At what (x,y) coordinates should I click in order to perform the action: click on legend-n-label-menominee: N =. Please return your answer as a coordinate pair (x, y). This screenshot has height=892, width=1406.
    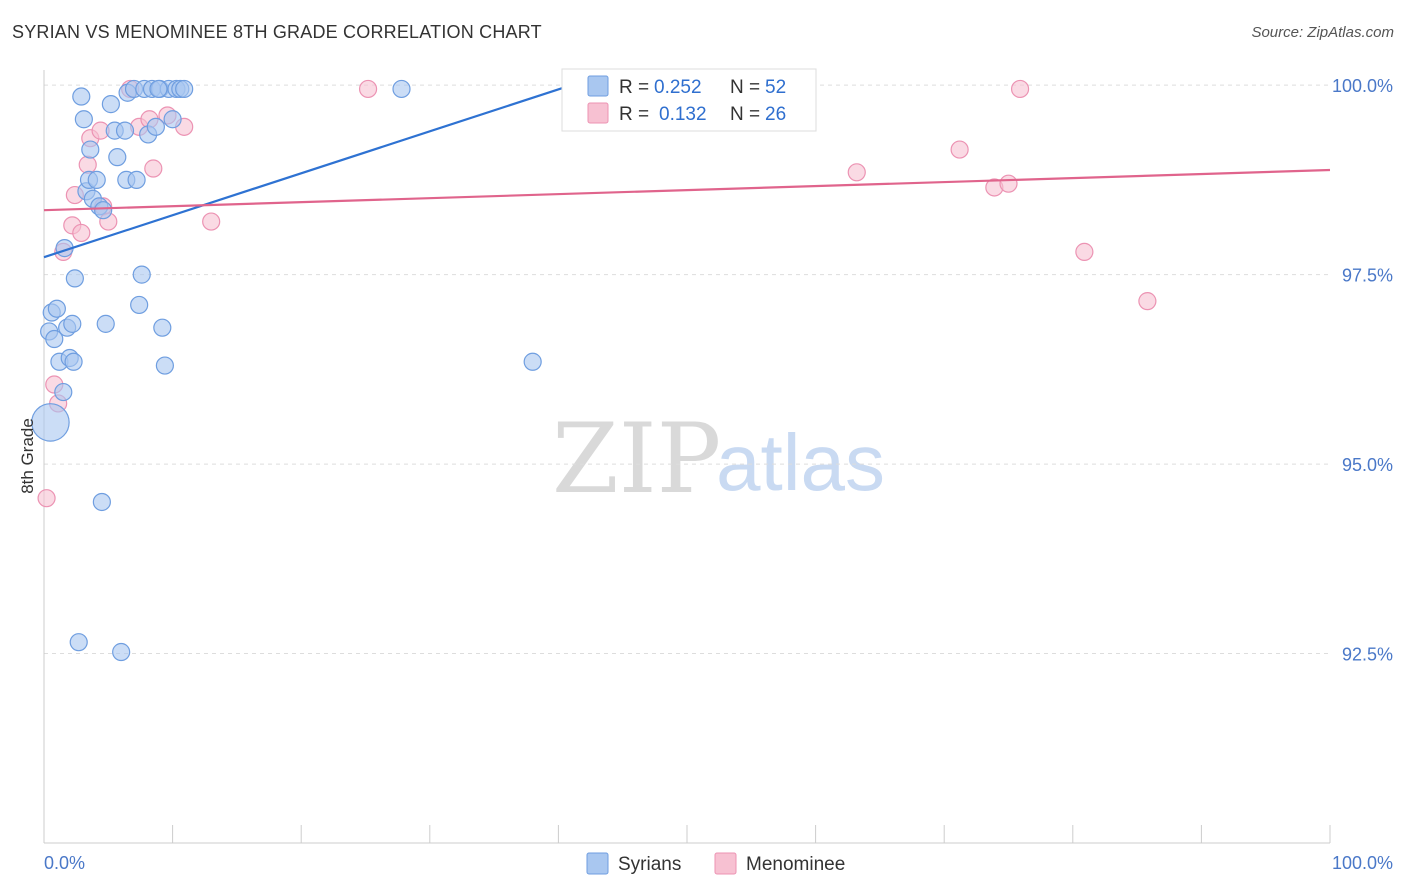
    Looking at the image, I should click on (745, 114).